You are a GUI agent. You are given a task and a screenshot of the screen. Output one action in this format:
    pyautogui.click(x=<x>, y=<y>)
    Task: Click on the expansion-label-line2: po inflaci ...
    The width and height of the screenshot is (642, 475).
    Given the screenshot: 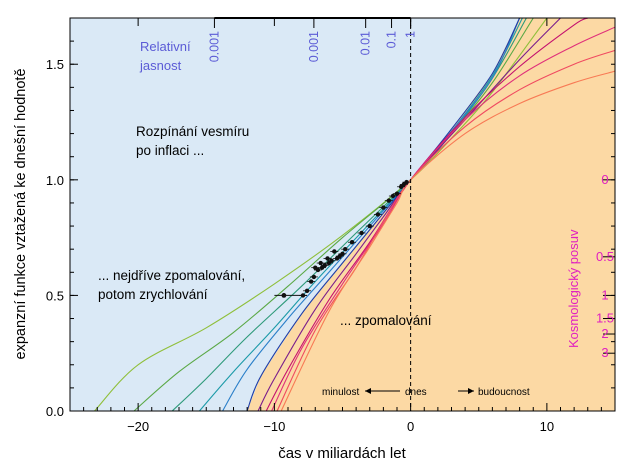 What is the action you would take?
    pyautogui.click(x=170, y=150)
    